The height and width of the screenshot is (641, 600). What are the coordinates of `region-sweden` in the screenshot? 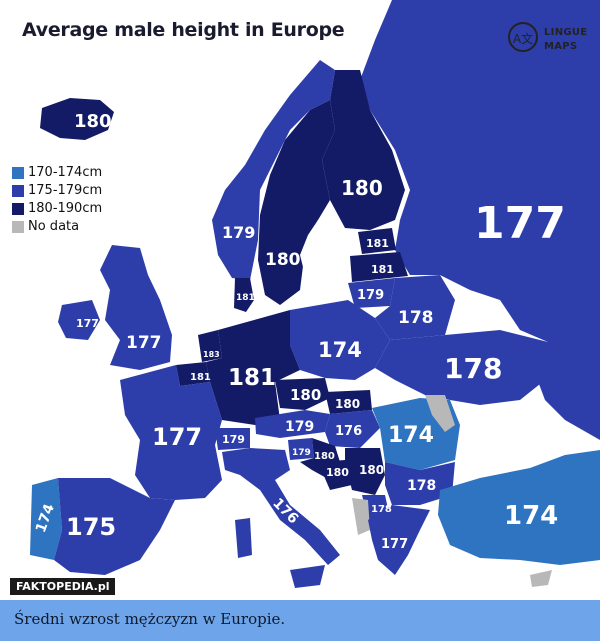 It's located at (296, 202).